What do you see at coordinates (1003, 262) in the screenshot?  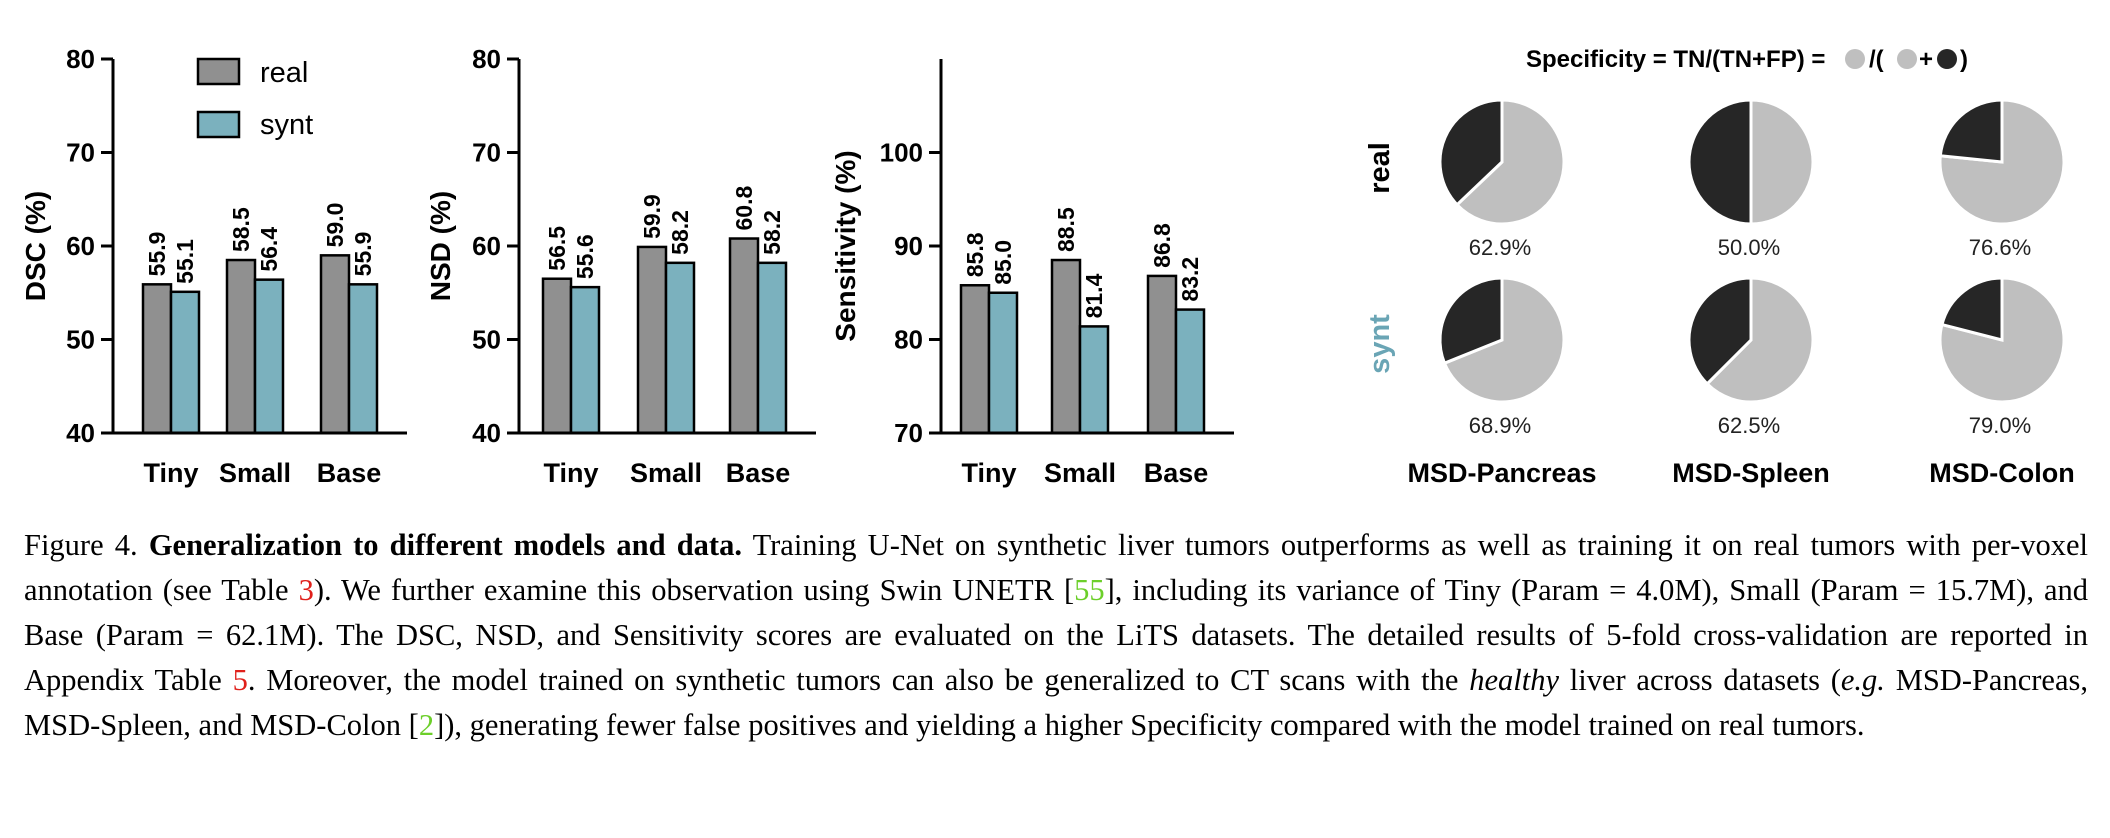 I see `bar-value-label: 85.0` at bounding box center [1003, 262].